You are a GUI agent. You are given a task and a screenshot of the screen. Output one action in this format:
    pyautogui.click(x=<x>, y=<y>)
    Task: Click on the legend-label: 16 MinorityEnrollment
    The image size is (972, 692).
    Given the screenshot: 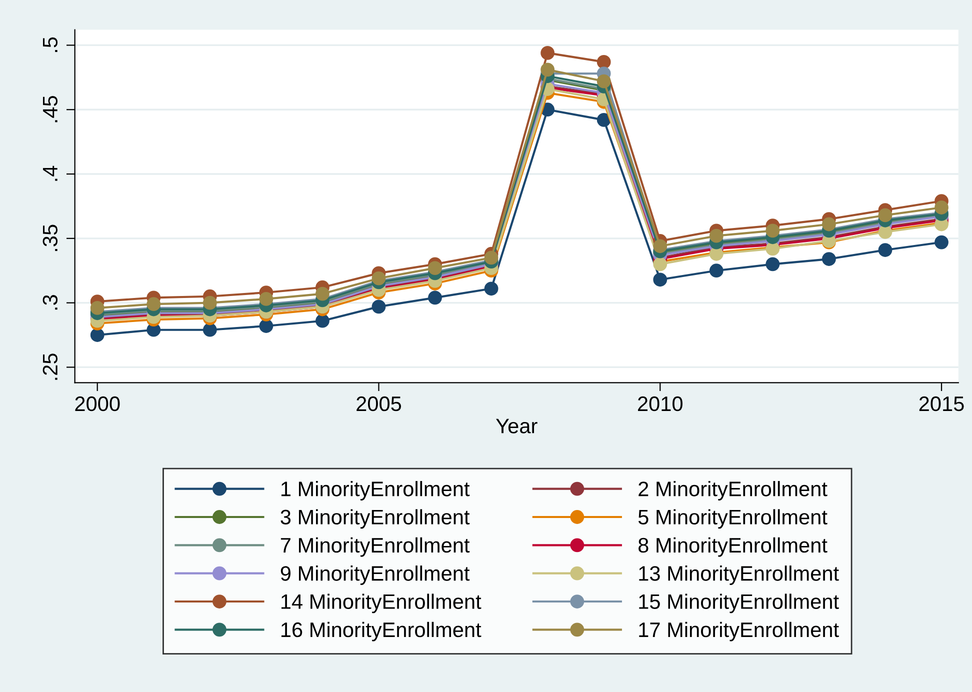 What is the action you would take?
    pyautogui.click(x=381, y=632)
    